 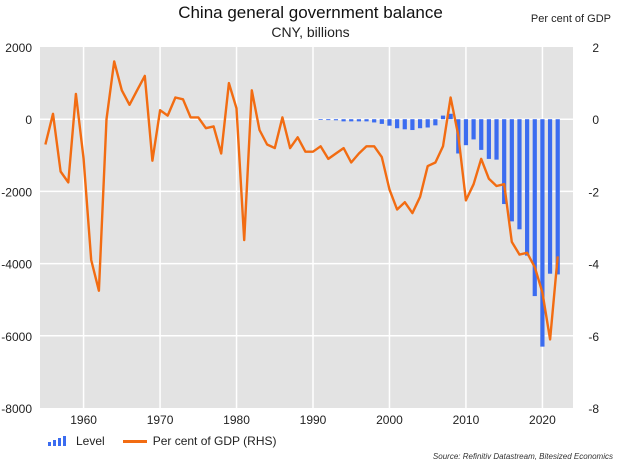 I want to click on right-tick-label: -8, so click(x=593, y=409).